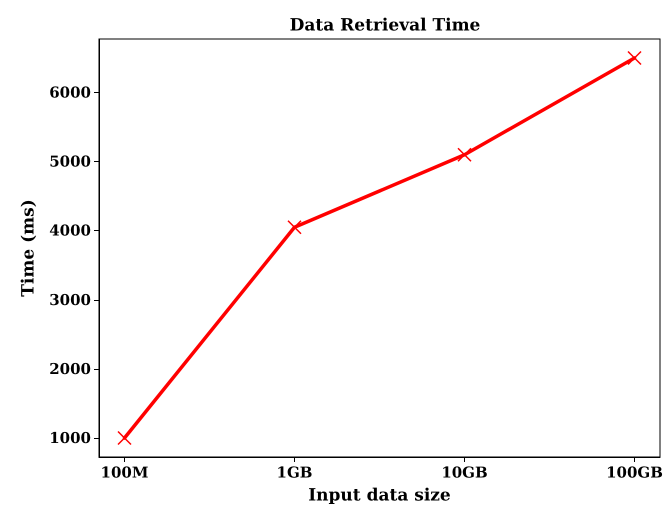 This screenshot has height=509, width=670. What do you see at coordinates (464, 473) in the screenshot?
I see `x-tick-label: 10GB` at bounding box center [464, 473].